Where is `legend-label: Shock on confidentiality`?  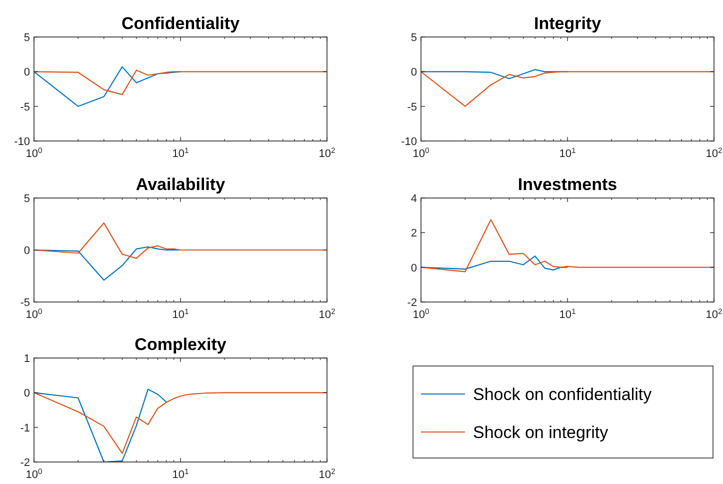
legend-label: Shock on confidentiality is located at coordinates (562, 394).